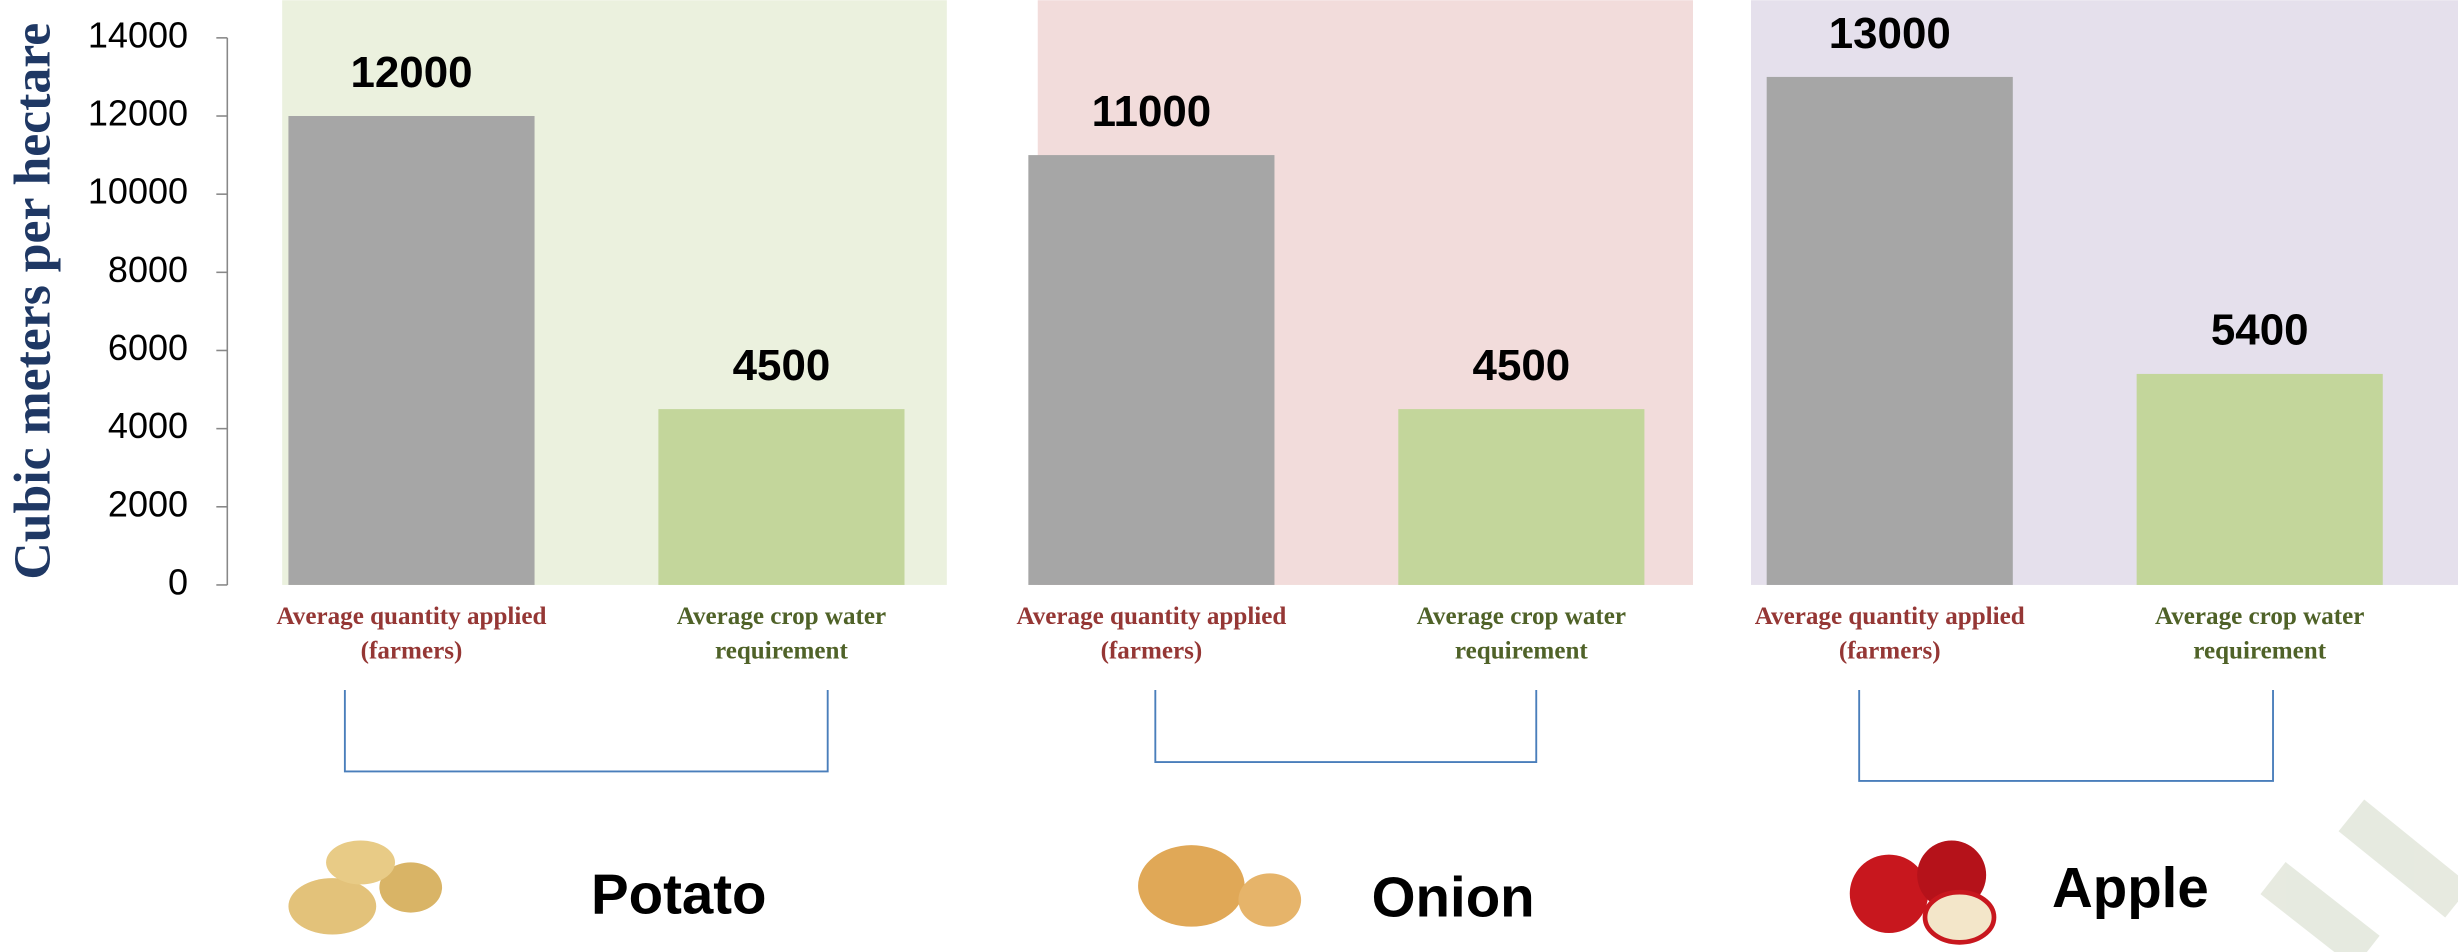  What do you see at coordinates (148, 503) in the screenshot?
I see `y-tick-label: 2000` at bounding box center [148, 503].